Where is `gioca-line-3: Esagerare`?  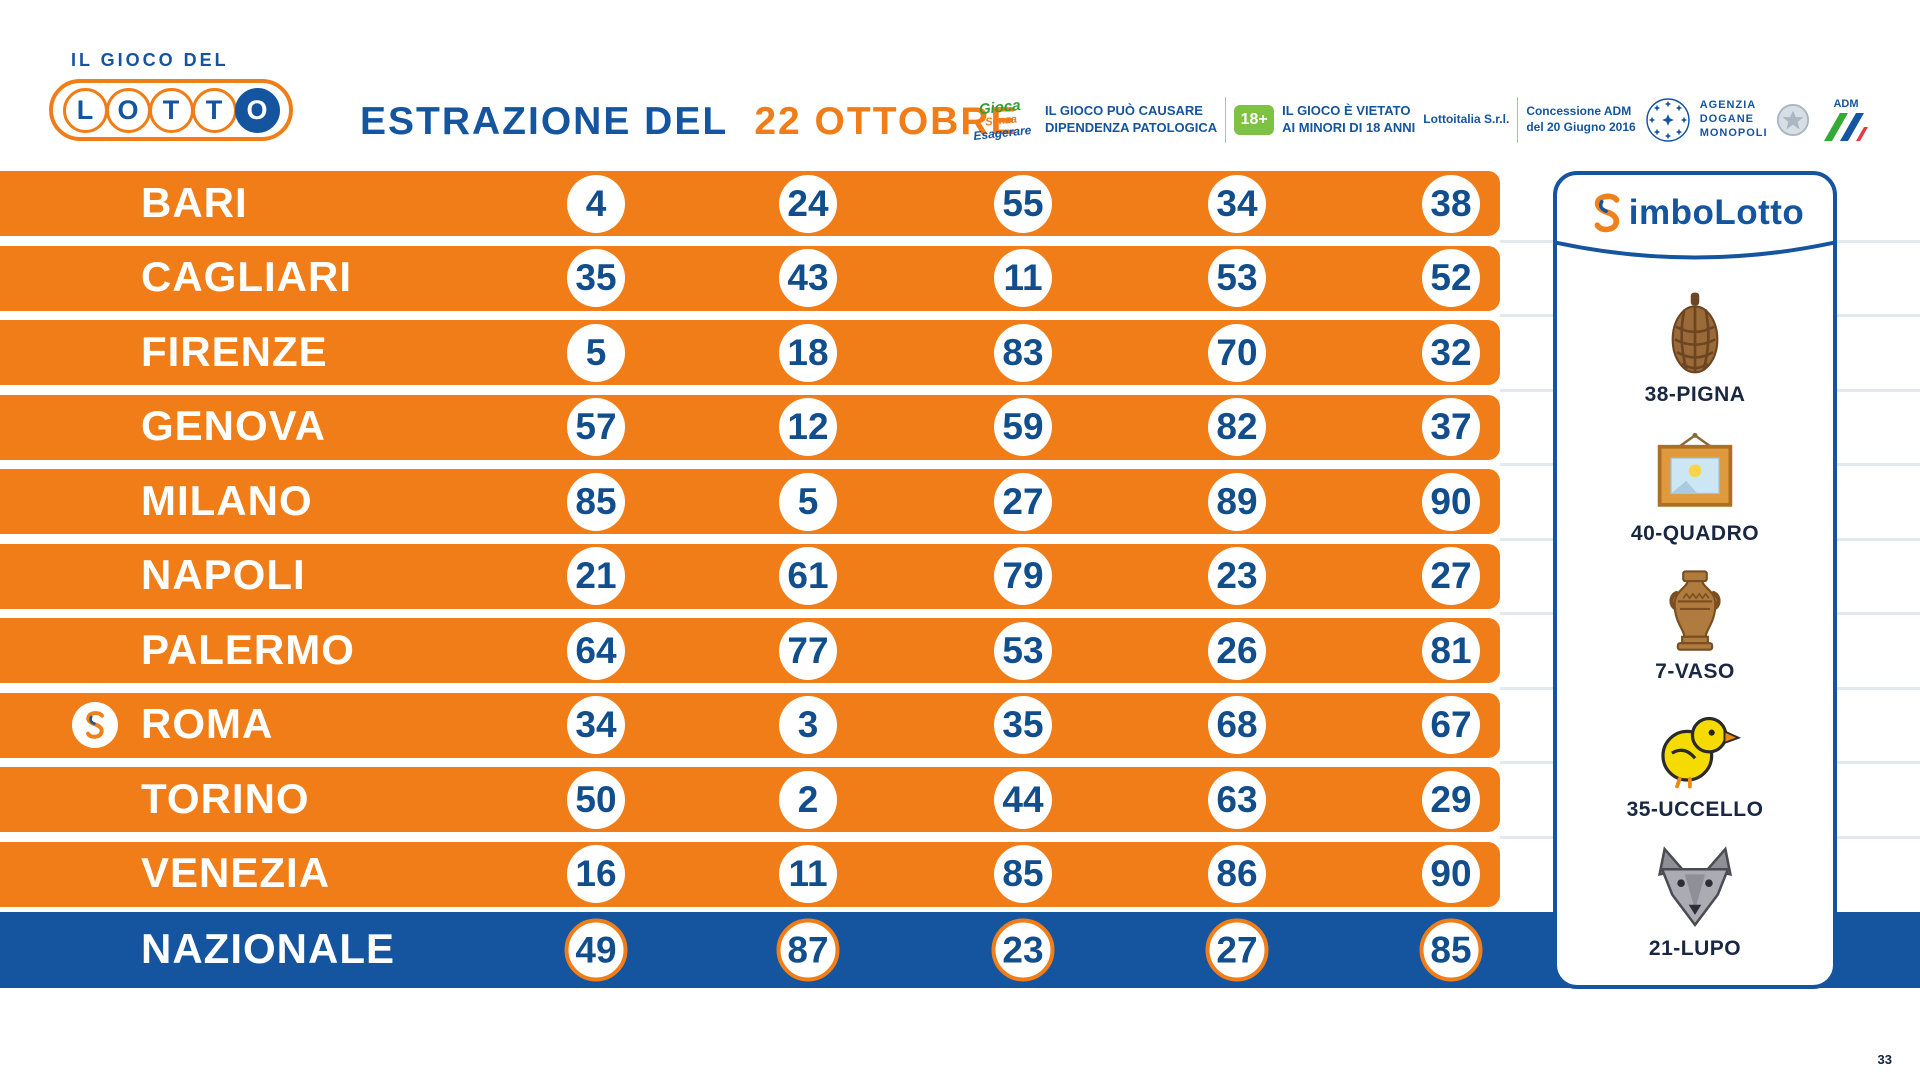
gioca-line-3: Esagerare is located at coordinates (1002, 133).